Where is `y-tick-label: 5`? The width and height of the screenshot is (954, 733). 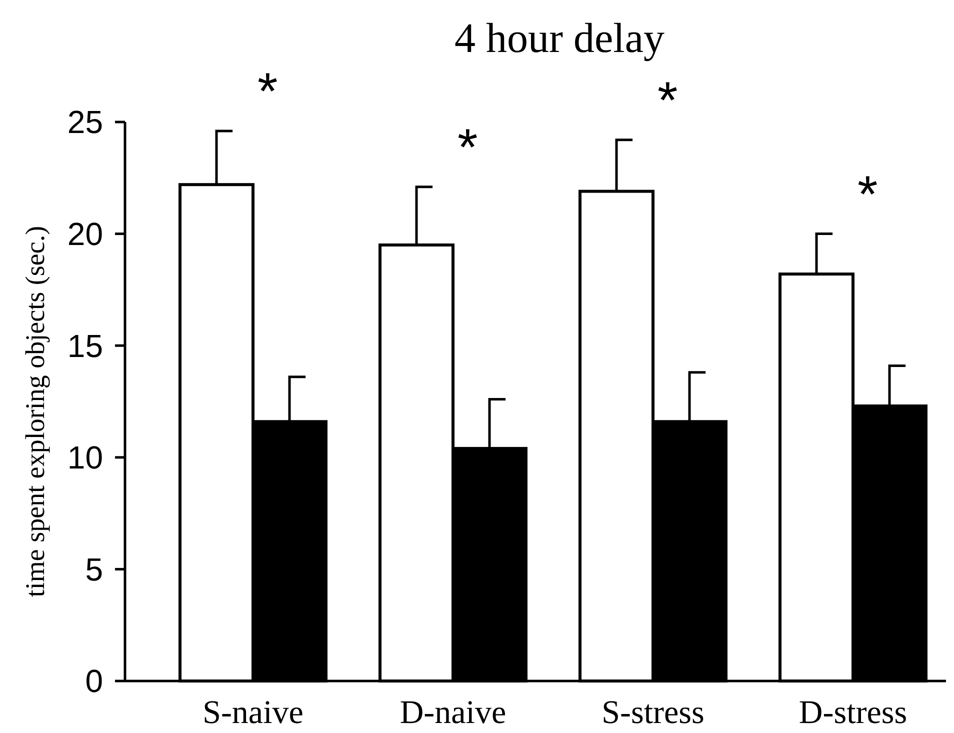
y-tick-label: 5 is located at coordinates (94, 569).